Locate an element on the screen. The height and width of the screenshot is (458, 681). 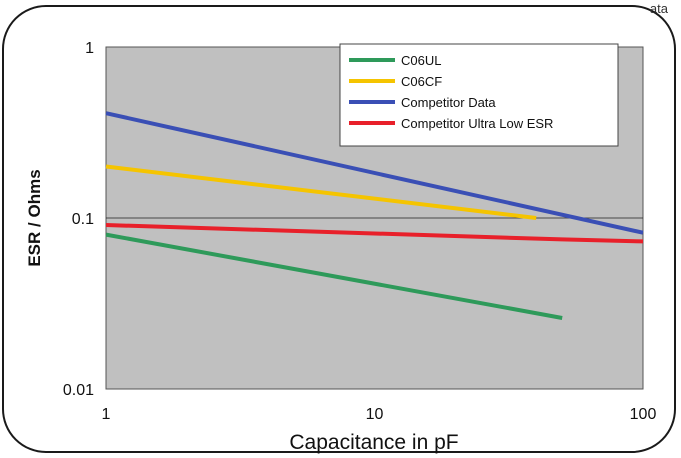
y-tick-label: 1 is located at coordinates (89, 48).